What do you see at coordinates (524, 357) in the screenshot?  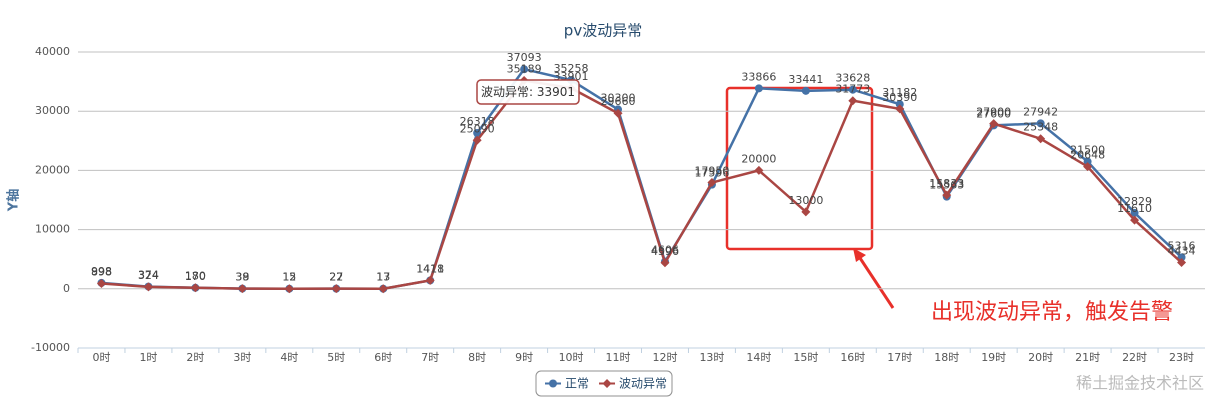 I see `x-tick-label: 9时` at bounding box center [524, 357].